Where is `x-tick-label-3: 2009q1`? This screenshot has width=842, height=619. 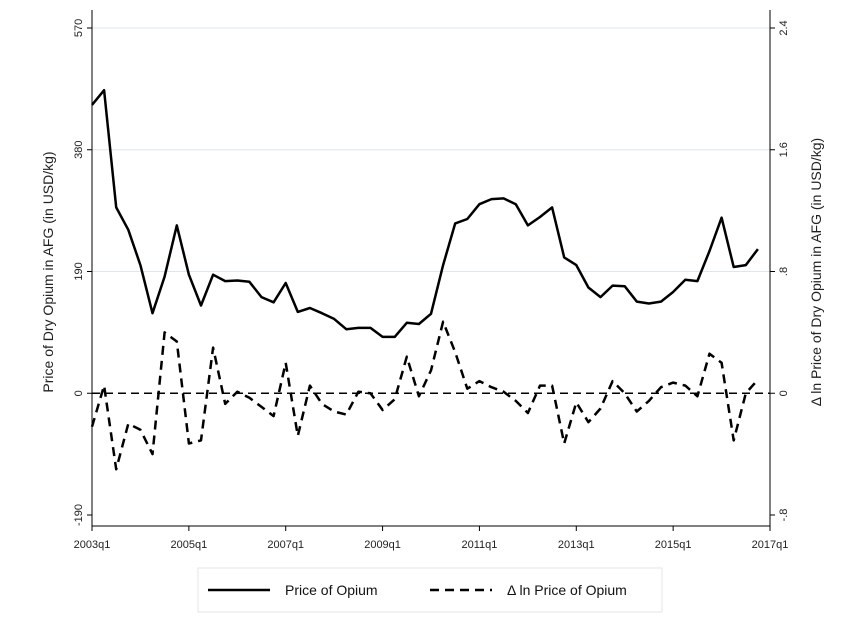 x-tick-label-3: 2009q1 is located at coordinates (382, 545).